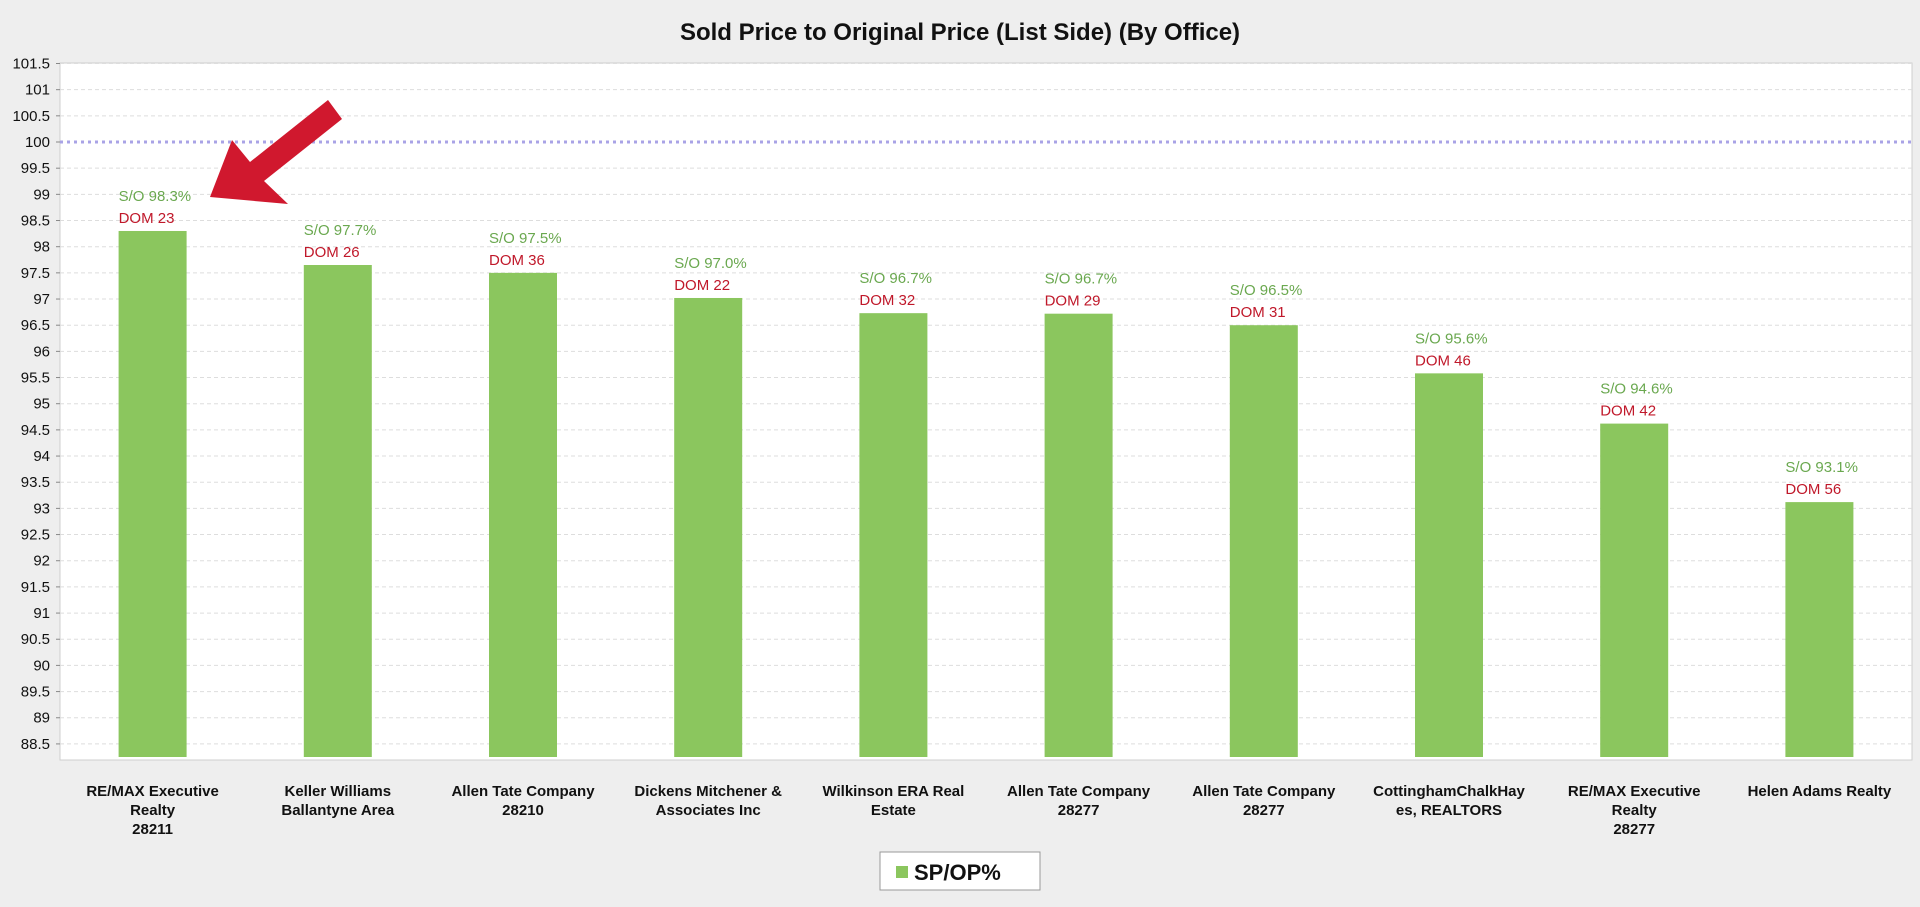 This screenshot has width=1920, height=907. What do you see at coordinates (1266, 290) in the screenshot?
I see `so-label: S/O 96.5%` at bounding box center [1266, 290].